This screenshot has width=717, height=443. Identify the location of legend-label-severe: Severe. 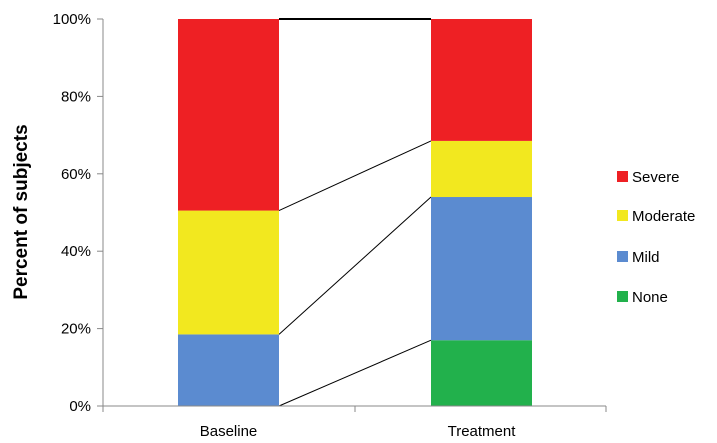
(656, 177).